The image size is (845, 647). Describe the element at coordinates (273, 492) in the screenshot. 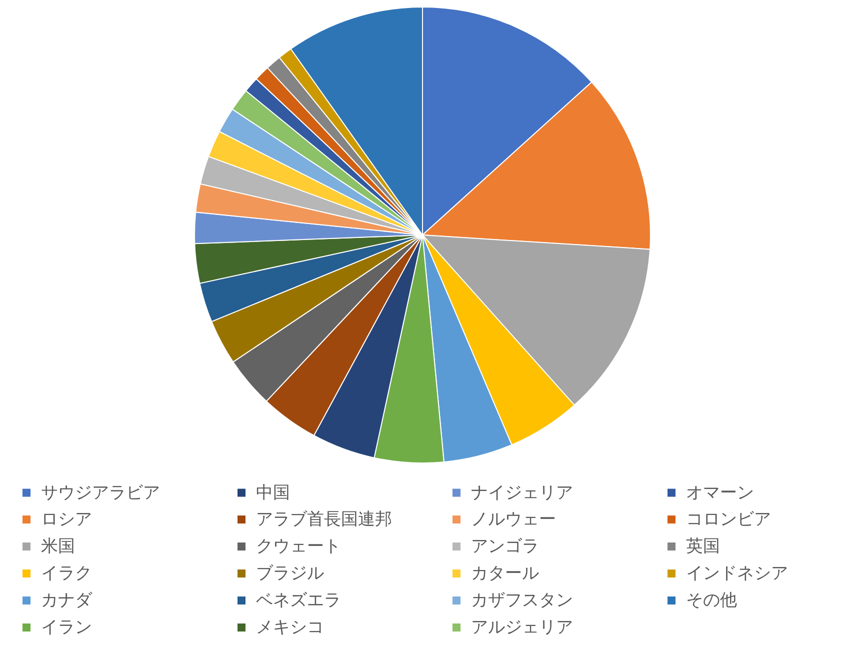

I see `legend-label: 中国` at that location.